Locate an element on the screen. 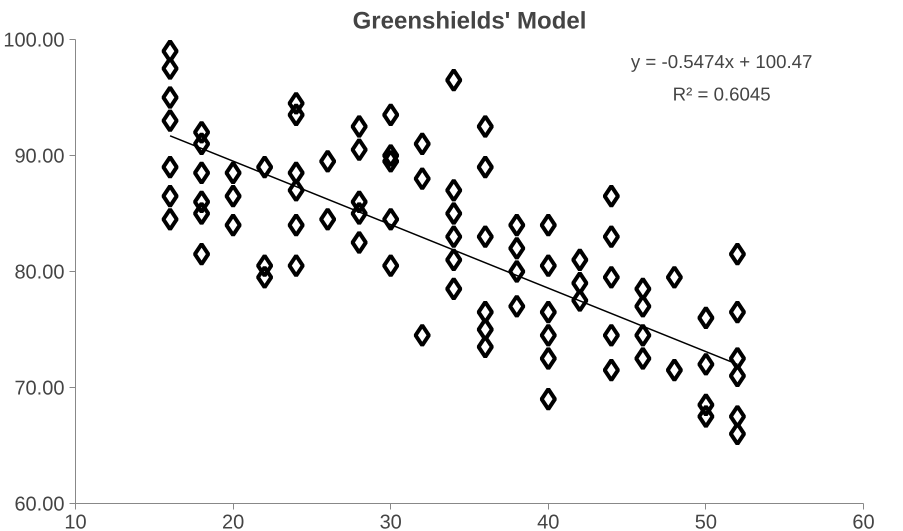  x-tick-label: 60 is located at coordinates (863, 521).